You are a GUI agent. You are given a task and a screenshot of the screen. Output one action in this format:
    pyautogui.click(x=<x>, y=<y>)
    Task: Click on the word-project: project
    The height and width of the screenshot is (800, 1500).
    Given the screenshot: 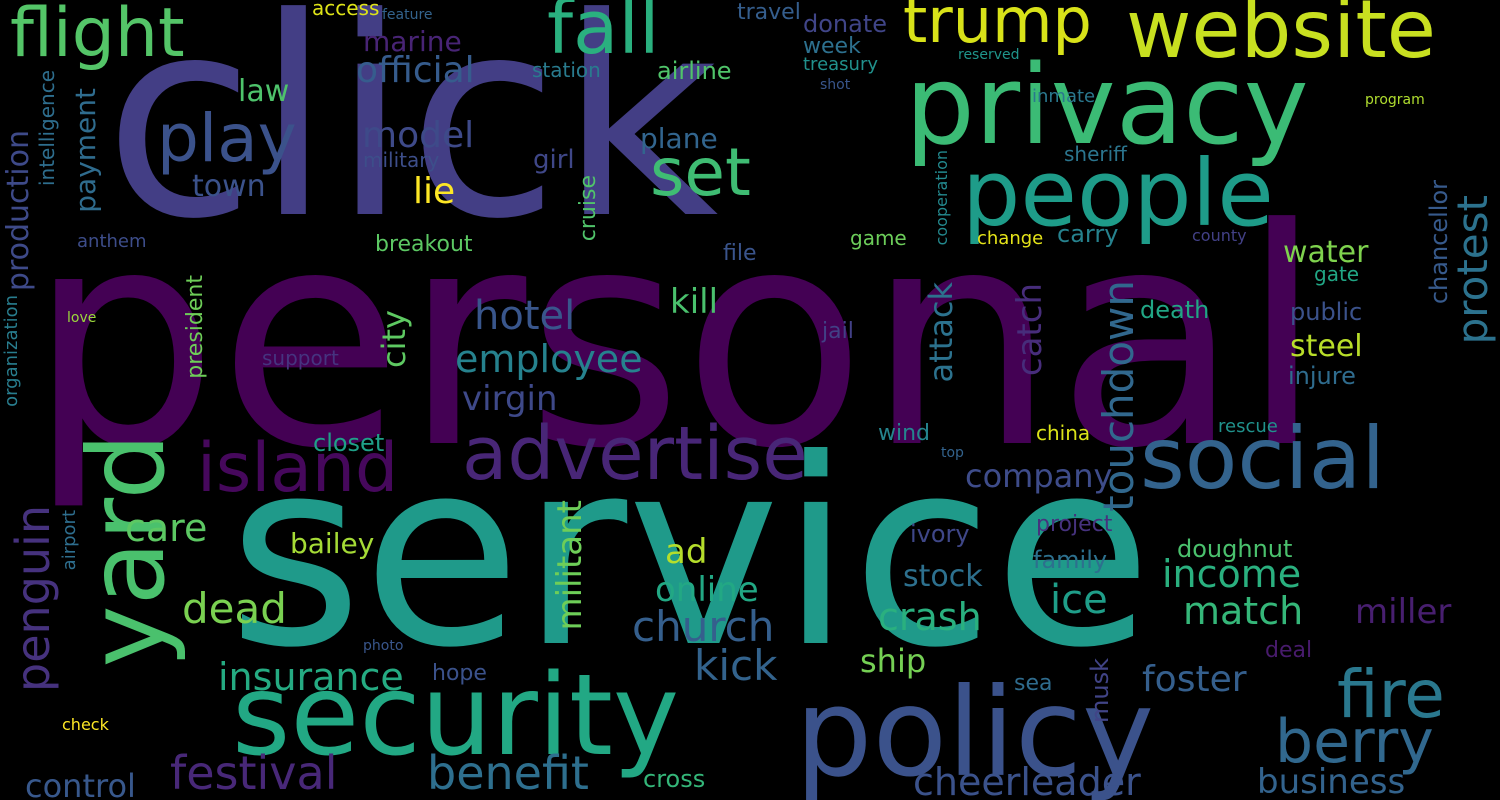 What is the action you would take?
    pyautogui.click(x=1074, y=524)
    